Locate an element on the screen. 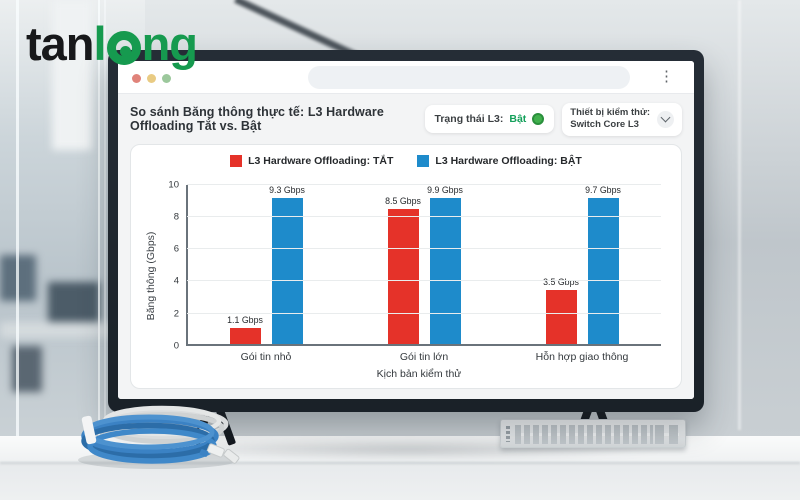  bar-value-label: 9.3 Gbps is located at coordinates (287, 189).